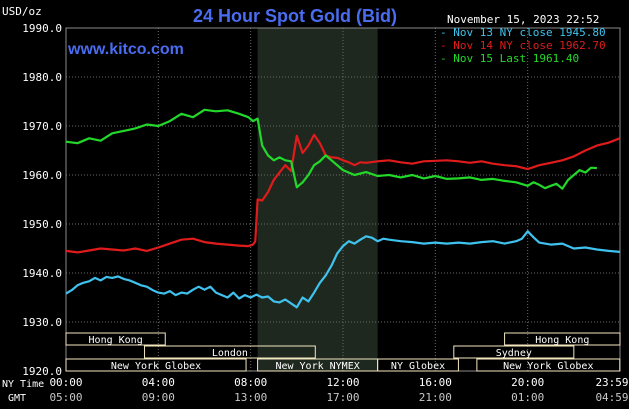 The height and width of the screenshot is (409, 629). What do you see at coordinates (611, 382) in the screenshot?
I see `x-tick-ny: 23:59` at bounding box center [611, 382].